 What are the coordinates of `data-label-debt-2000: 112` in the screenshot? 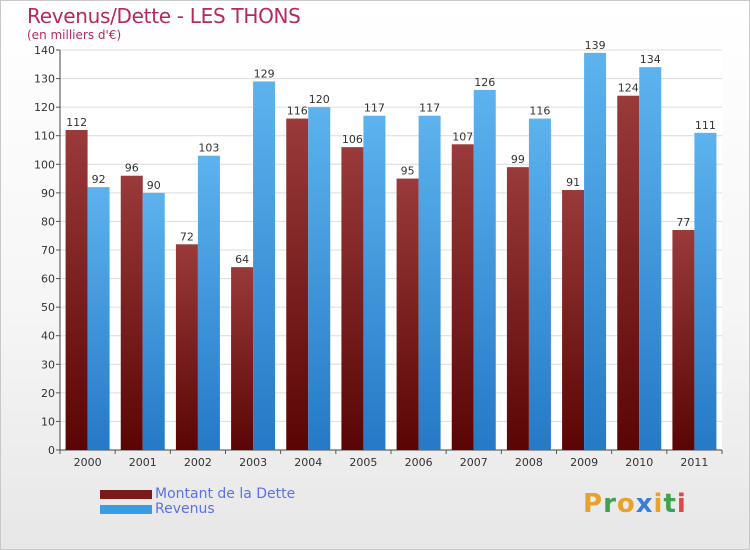 It's located at (76, 122).